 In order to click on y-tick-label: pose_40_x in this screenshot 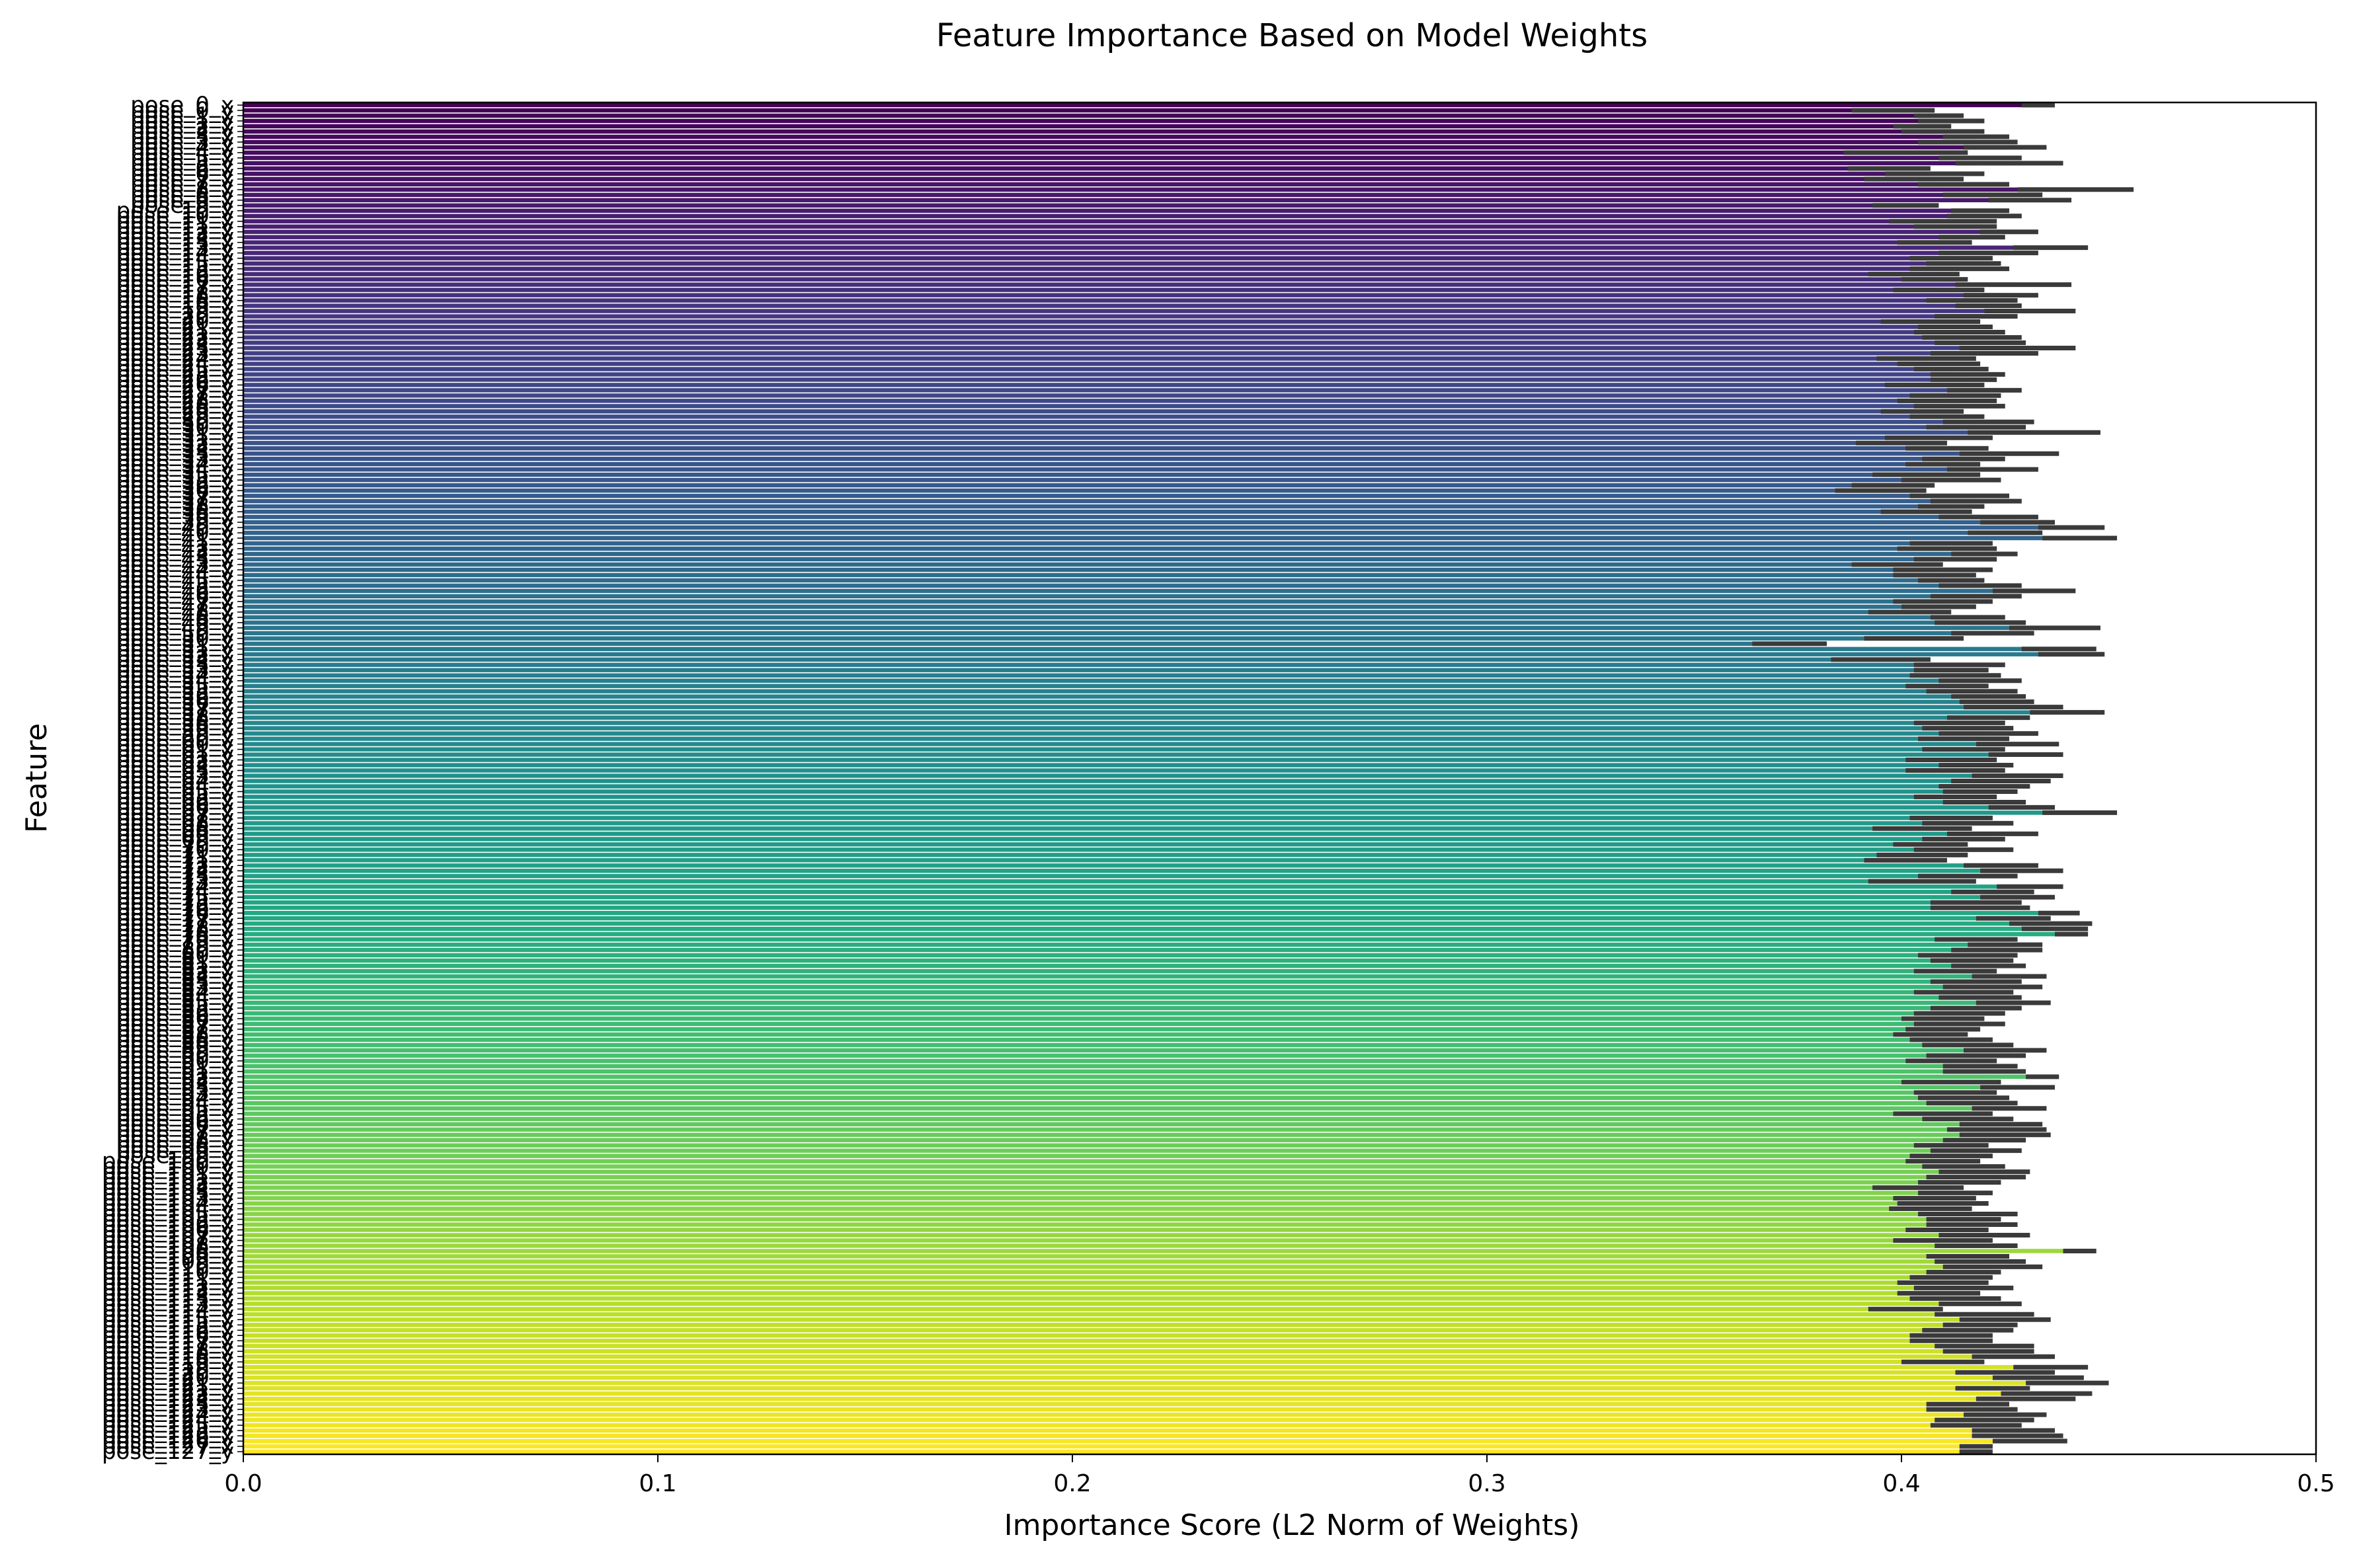, I will do `click(175, 527)`.